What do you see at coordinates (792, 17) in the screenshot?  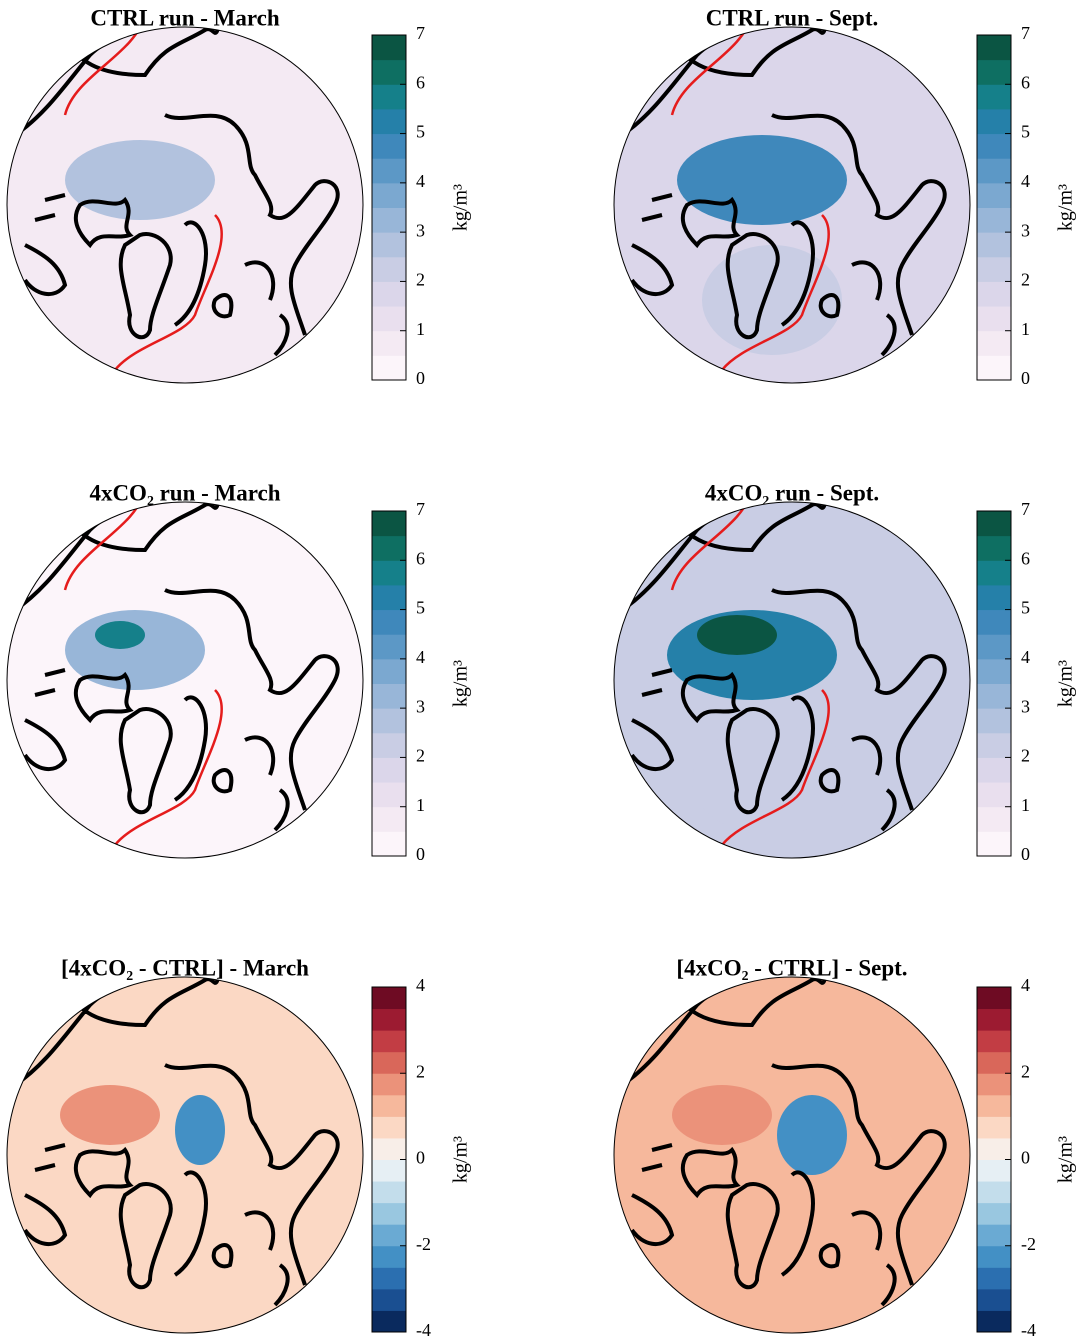 I see `panel-title: CTRL run - Sept.` at bounding box center [792, 17].